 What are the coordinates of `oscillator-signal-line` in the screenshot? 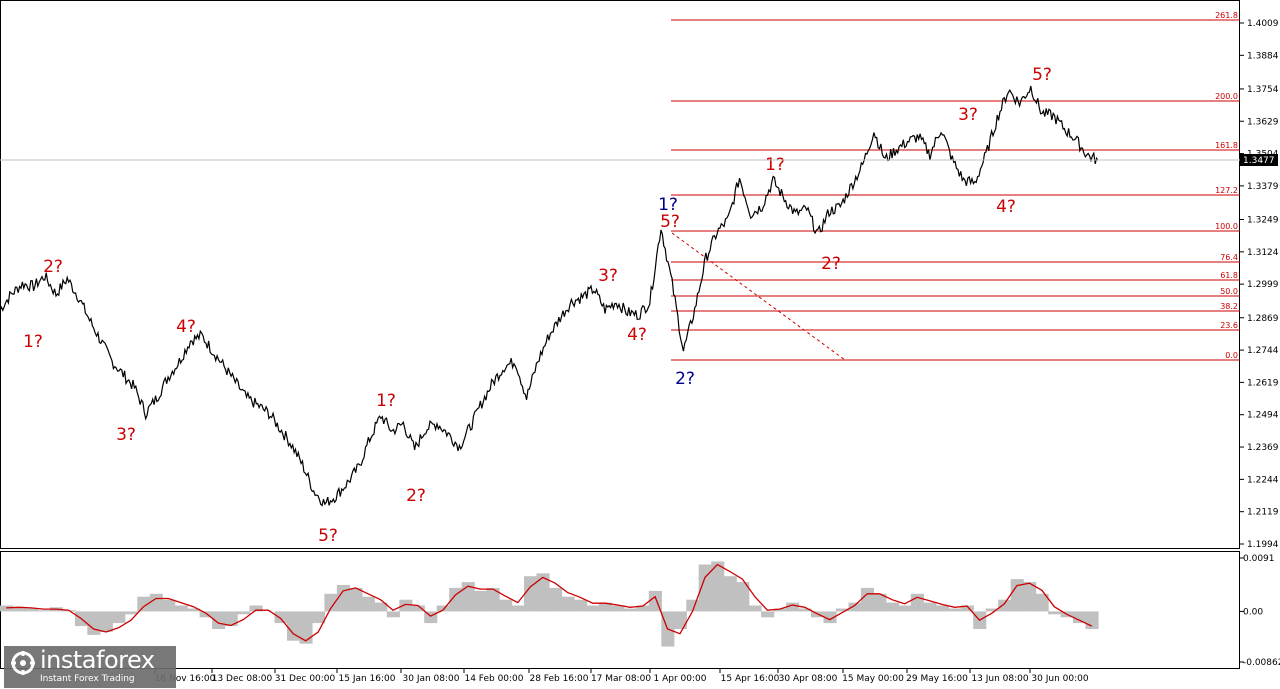 It's located at (549, 602).